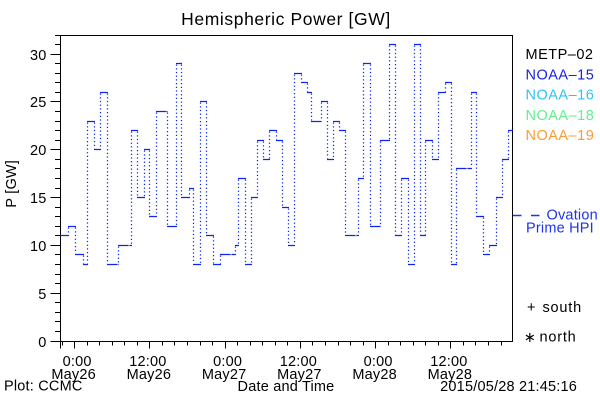 This screenshot has height=400, width=600. Describe the element at coordinates (42, 295) in the screenshot. I see `svg-text: 5` at that location.